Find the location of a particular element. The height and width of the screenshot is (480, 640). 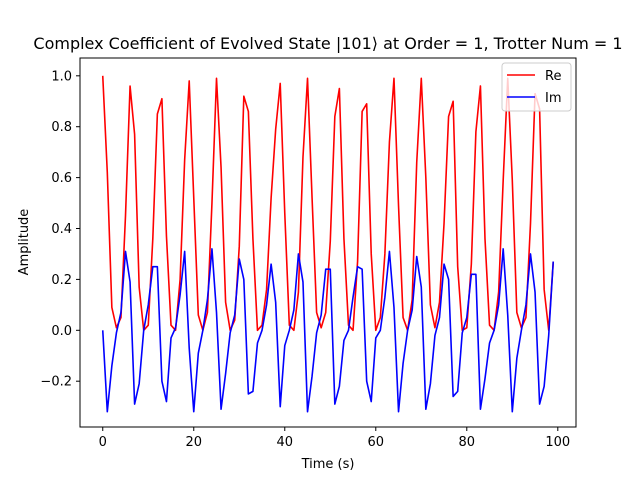

y-tick-label: 0.8 is located at coordinates (61, 127).